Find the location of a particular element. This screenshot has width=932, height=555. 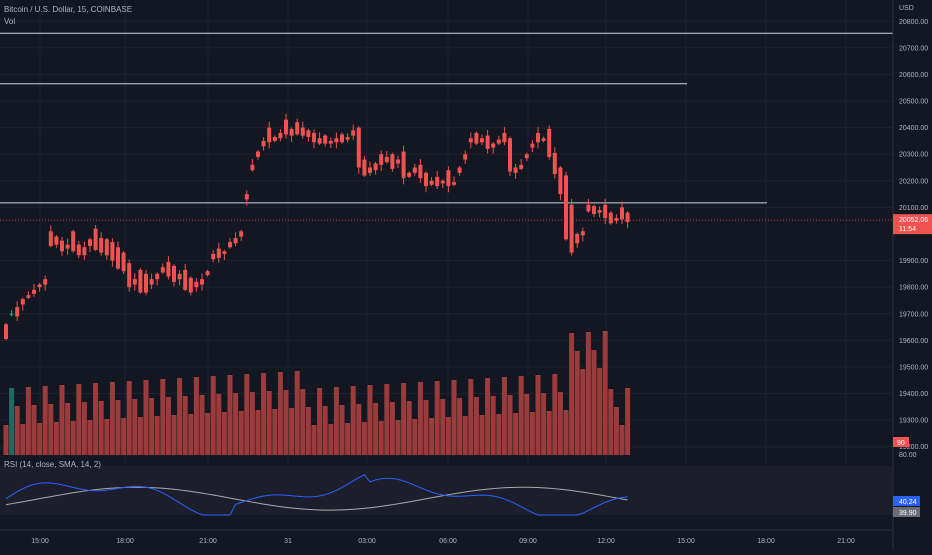

time-tick-label: 21:00 is located at coordinates (208, 541).